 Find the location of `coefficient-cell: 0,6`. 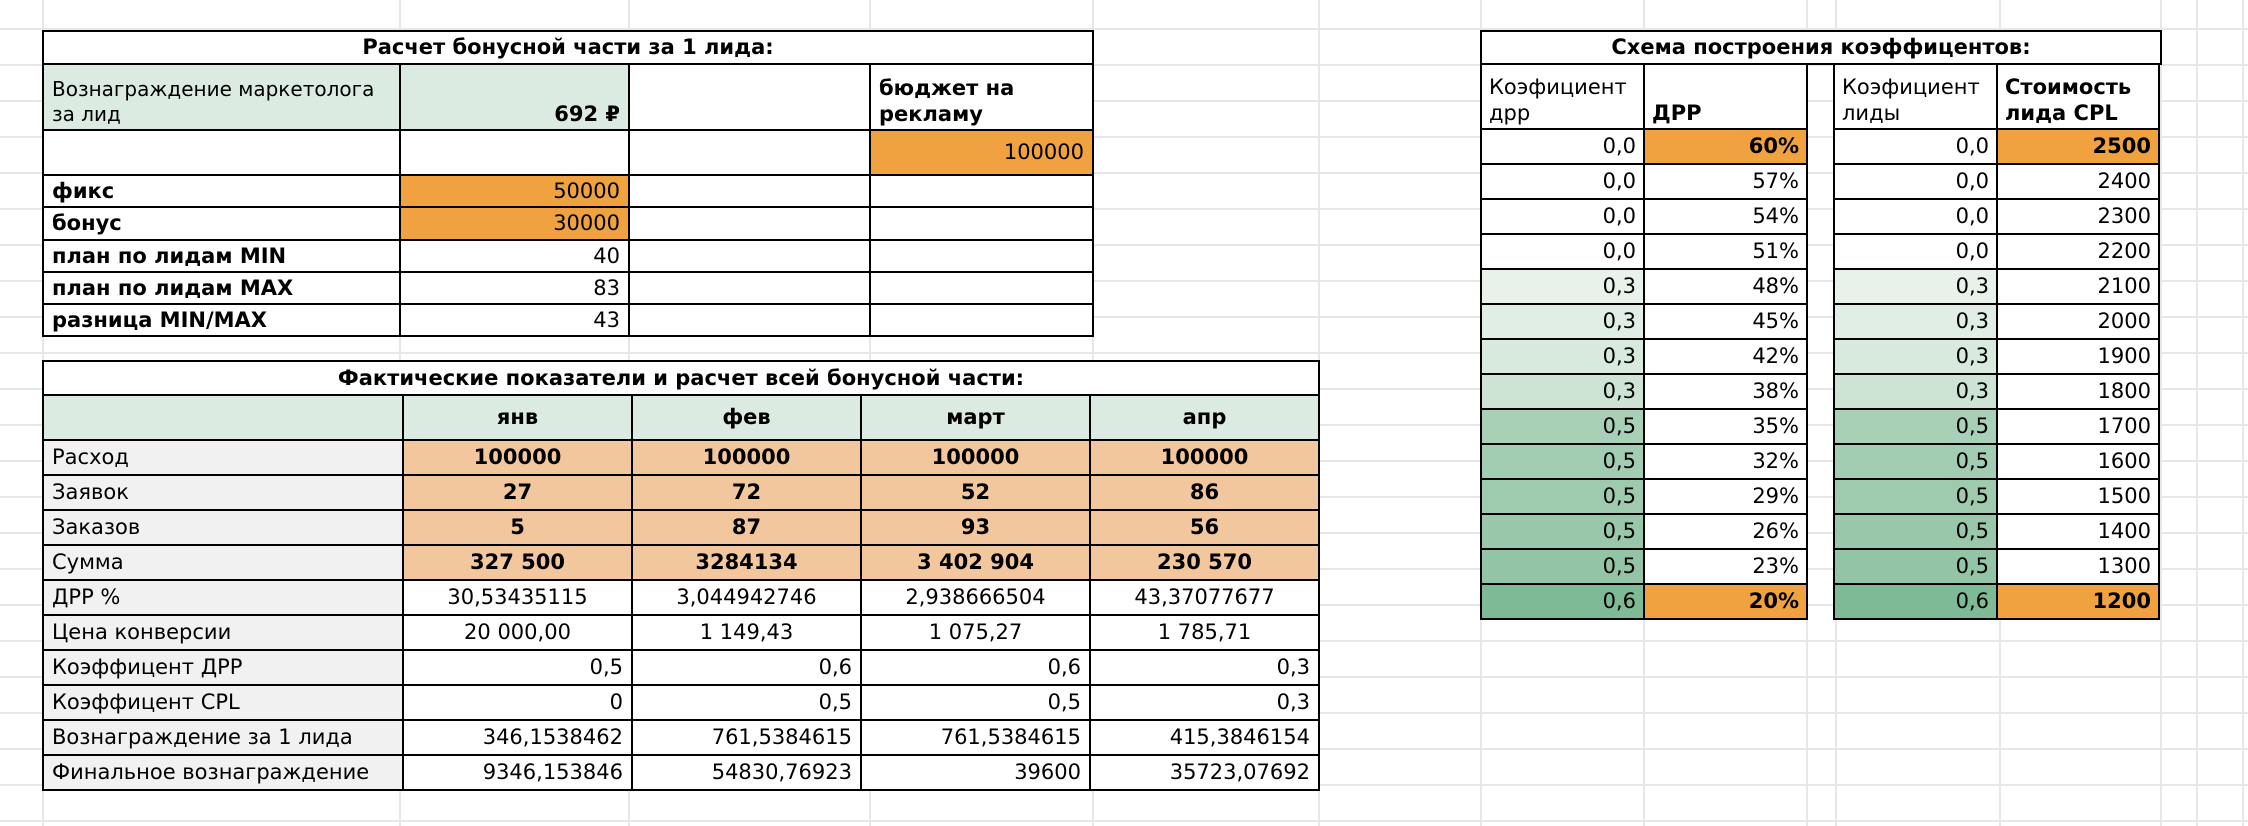

coefficient-cell: 0,6 is located at coordinates (1562, 601).